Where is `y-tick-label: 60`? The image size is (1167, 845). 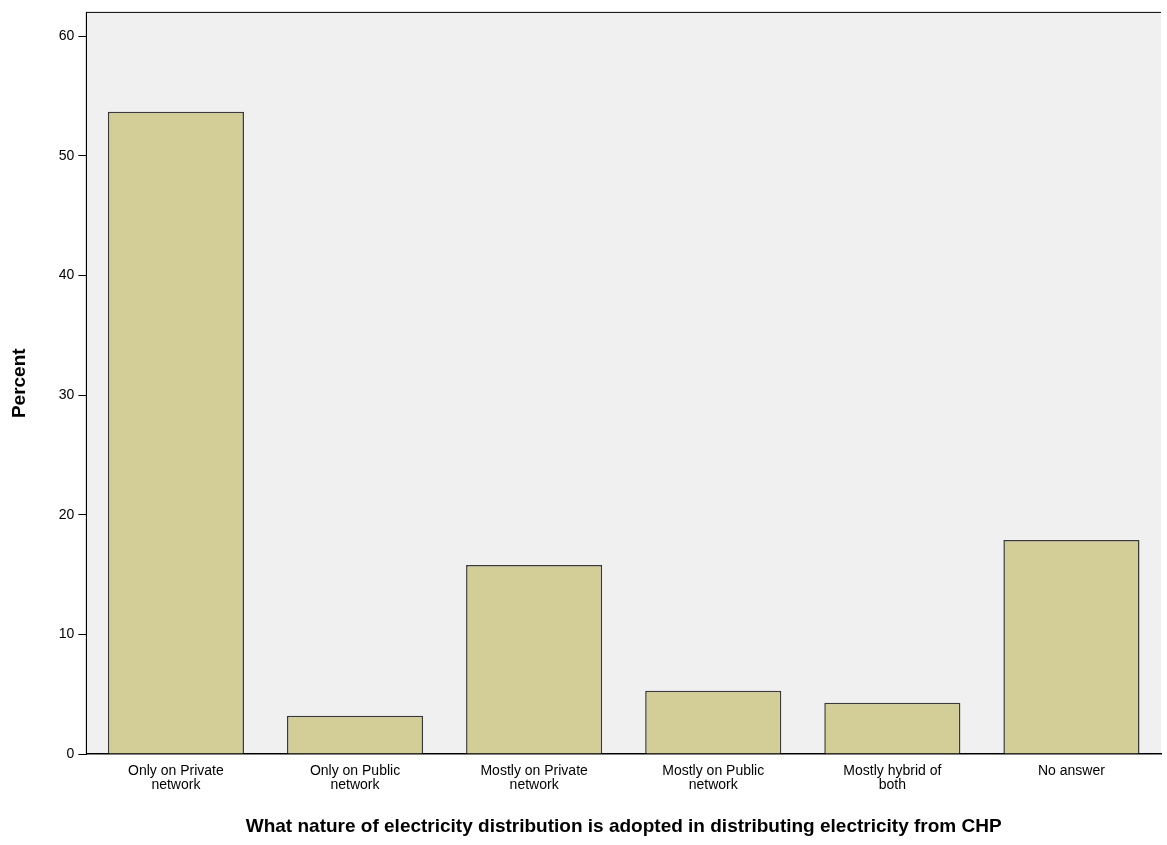
y-tick-label: 60 is located at coordinates (66, 35).